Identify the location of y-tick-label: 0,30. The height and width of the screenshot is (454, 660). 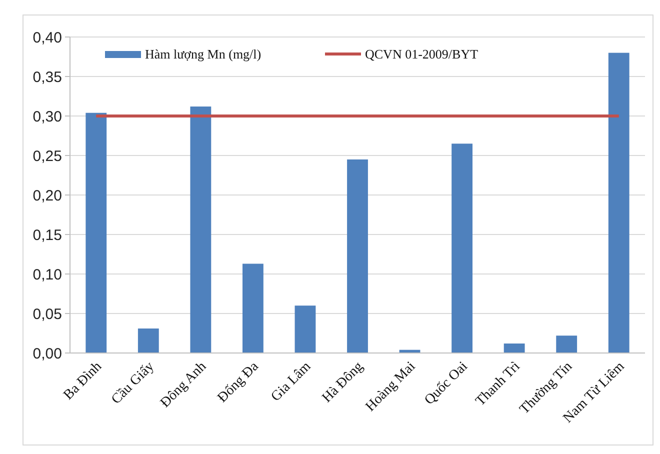
(47, 117).